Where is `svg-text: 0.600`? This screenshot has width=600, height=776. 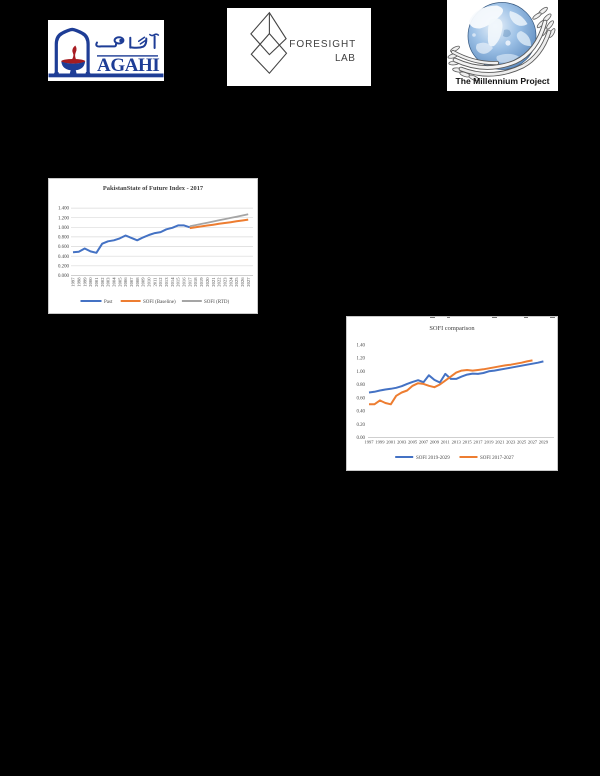
svg-text: 0.600 is located at coordinates (64, 247).